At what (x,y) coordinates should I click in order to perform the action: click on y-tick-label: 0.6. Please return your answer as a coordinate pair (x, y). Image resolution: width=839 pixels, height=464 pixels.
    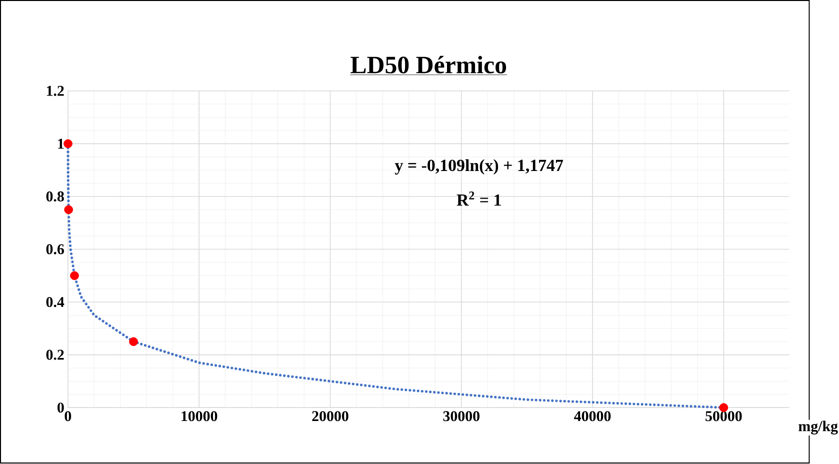
    Looking at the image, I should click on (55, 249).